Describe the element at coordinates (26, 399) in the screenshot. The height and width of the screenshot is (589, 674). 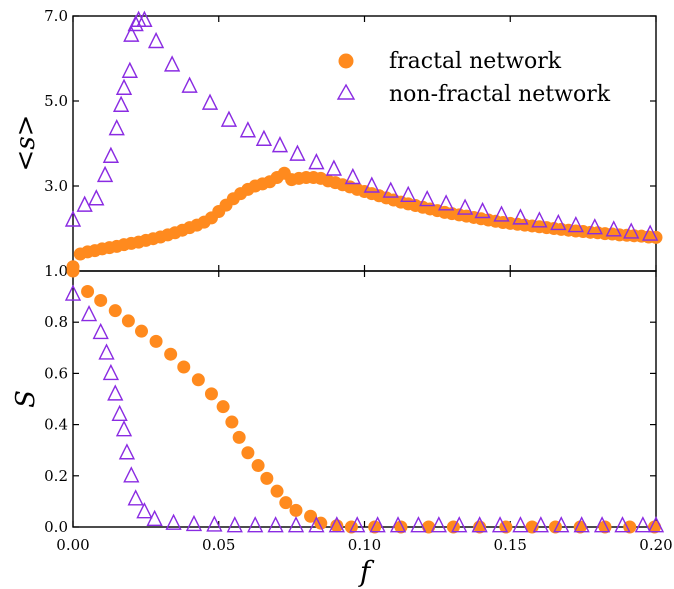
I see `bottom-y-axis-label: S` at that location.